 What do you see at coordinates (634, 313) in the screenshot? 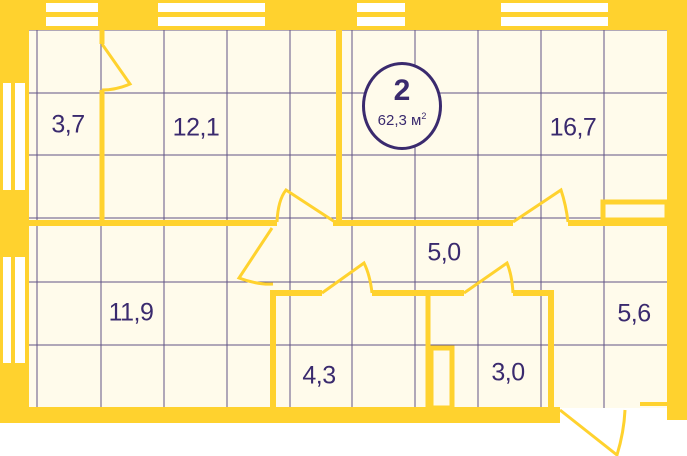
I see `room-area-entry: 5,6` at bounding box center [634, 313].